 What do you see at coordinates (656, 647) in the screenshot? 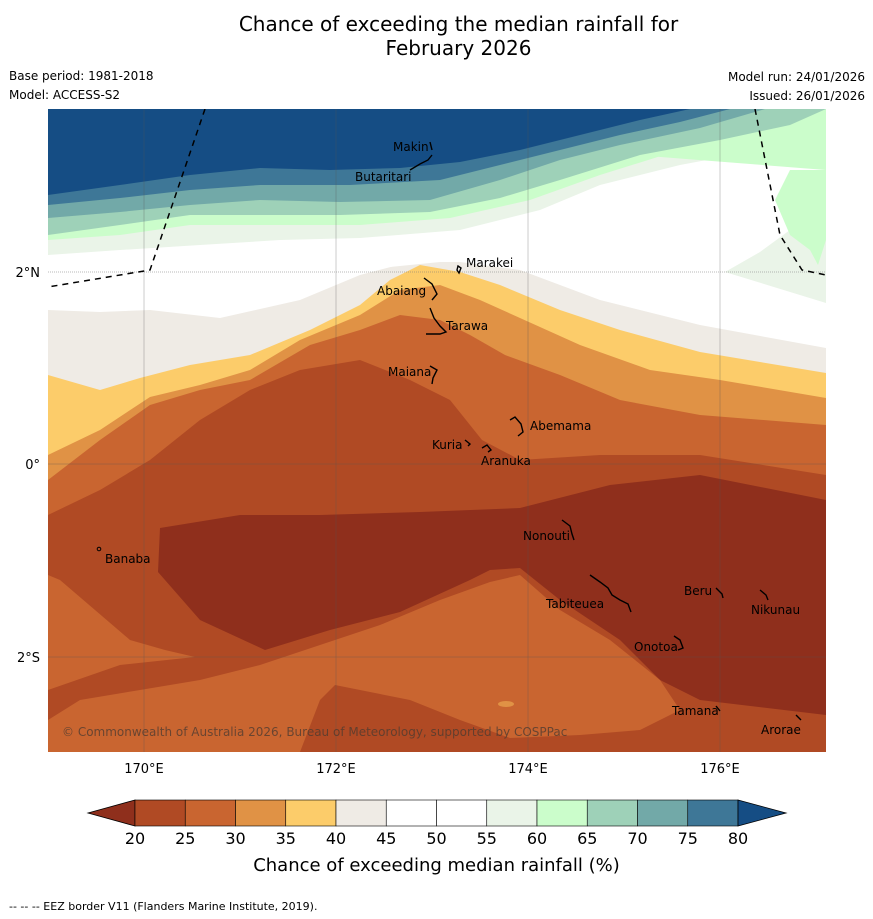
I see `label-onotoa: Onotoa` at bounding box center [656, 647].